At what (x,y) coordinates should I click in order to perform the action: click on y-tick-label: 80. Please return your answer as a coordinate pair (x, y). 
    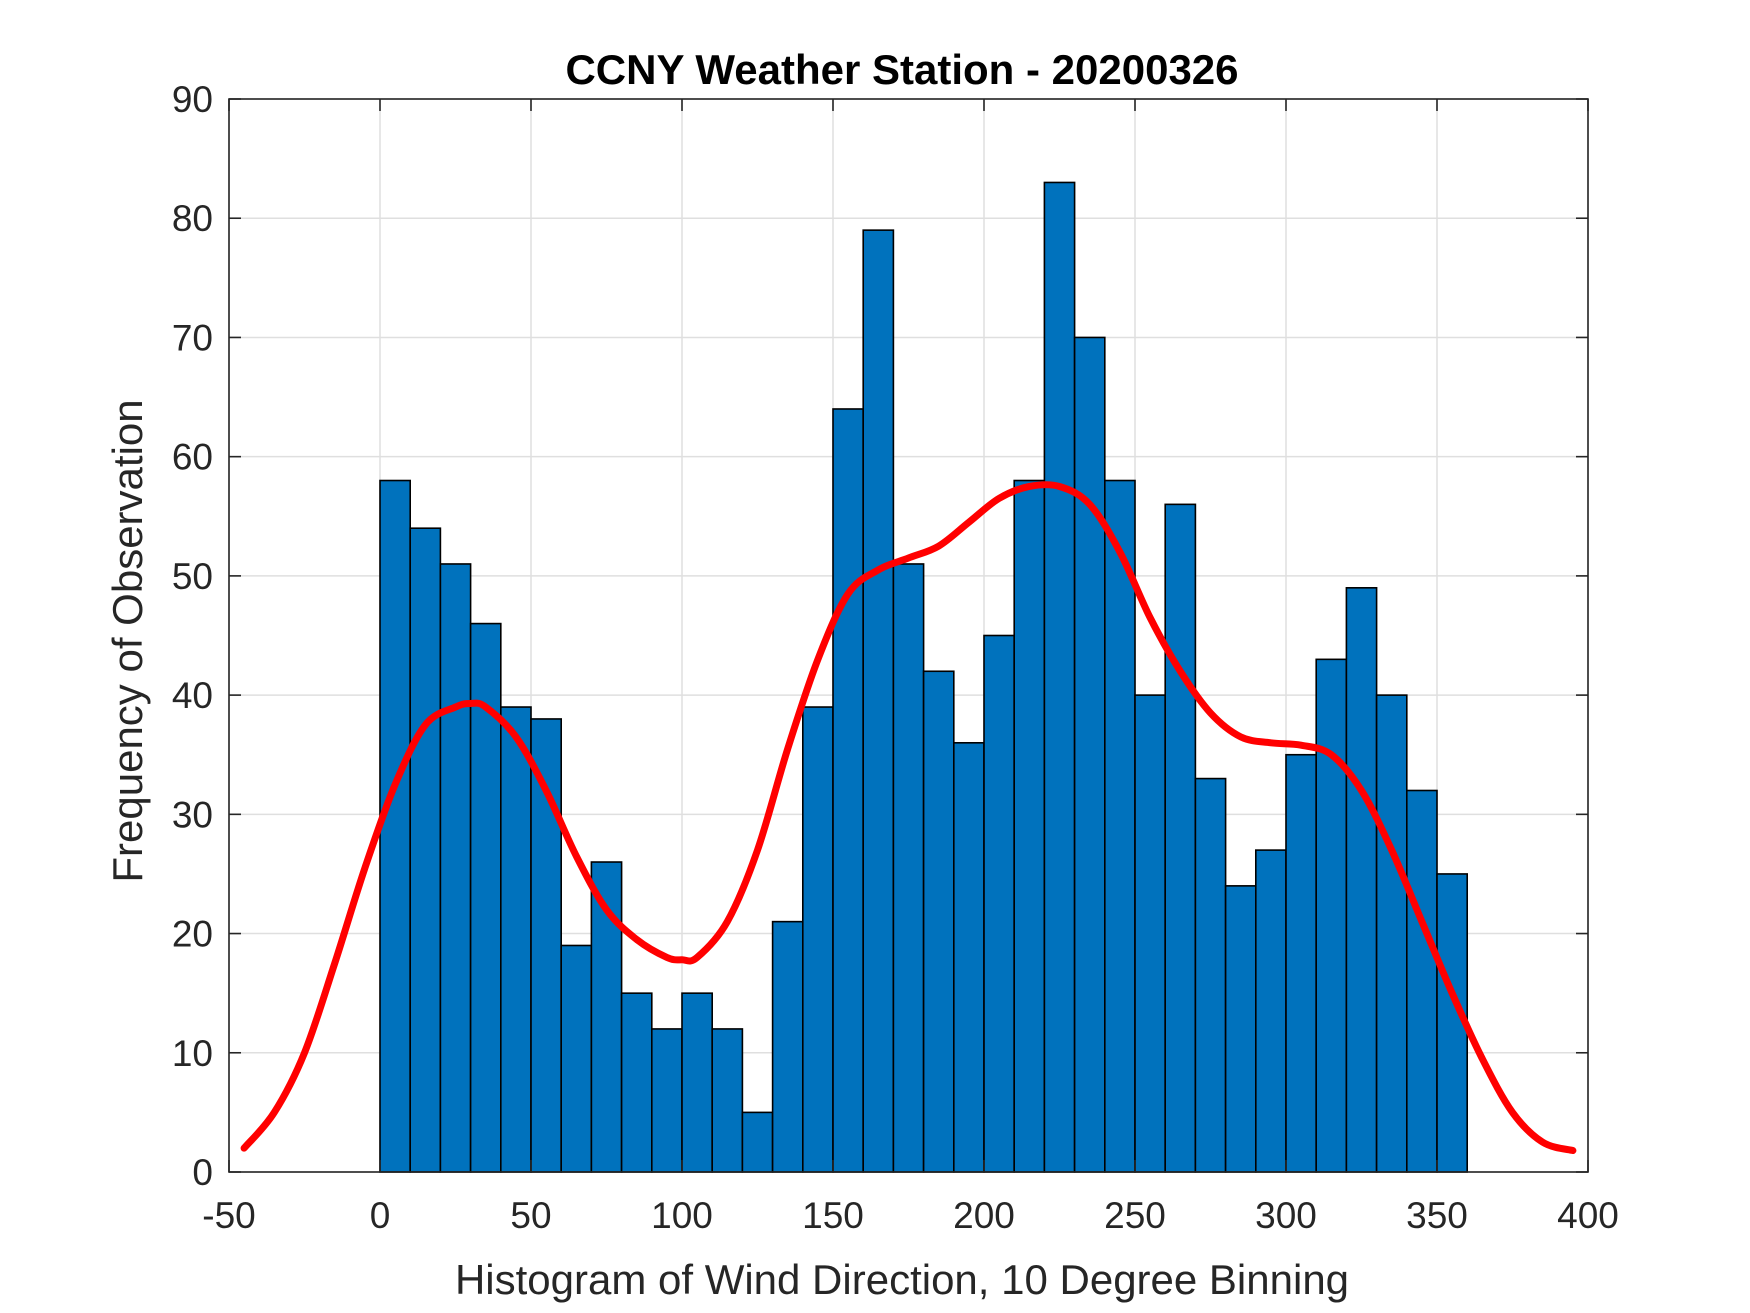
    Looking at the image, I should click on (192, 218).